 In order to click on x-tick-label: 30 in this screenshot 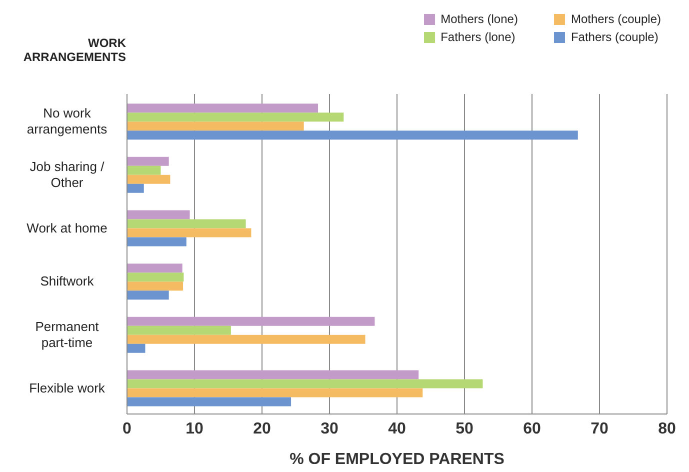, I will do `click(329, 429)`.